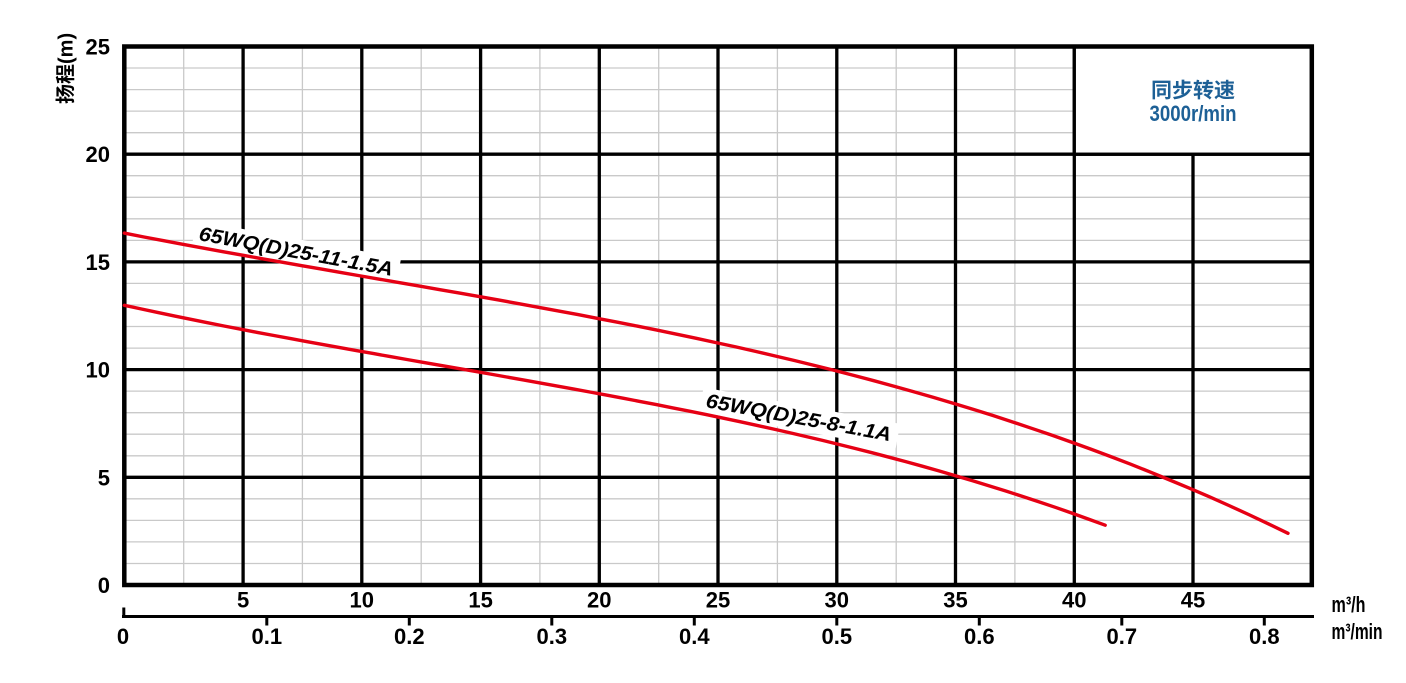 The height and width of the screenshot is (683, 1406). What do you see at coordinates (1349, 604) in the screenshot?
I see `svg-text: m³/h` at bounding box center [1349, 604].